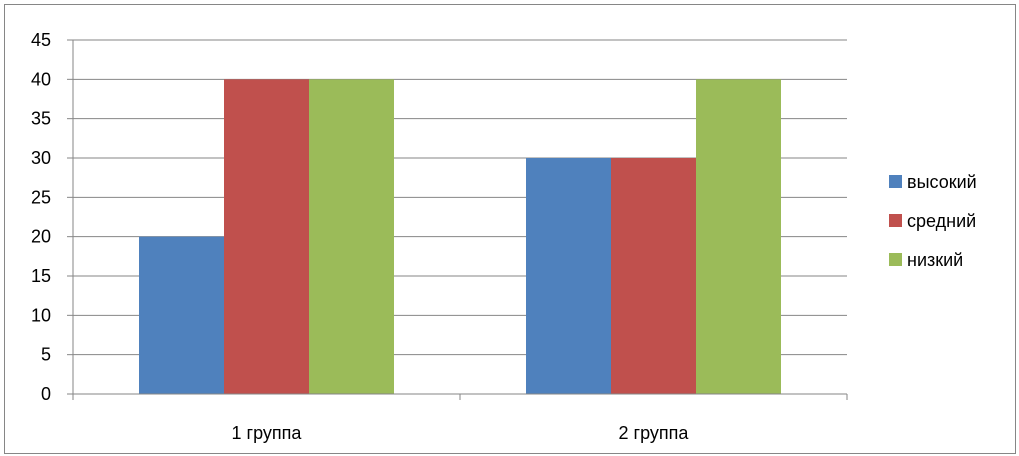 The image size is (1019, 456). What do you see at coordinates (41, 217) in the screenshot?
I see `y-tick-labels: 0 5 10 15 20 25 30 35 40 45` at bounding box center [41, 217].